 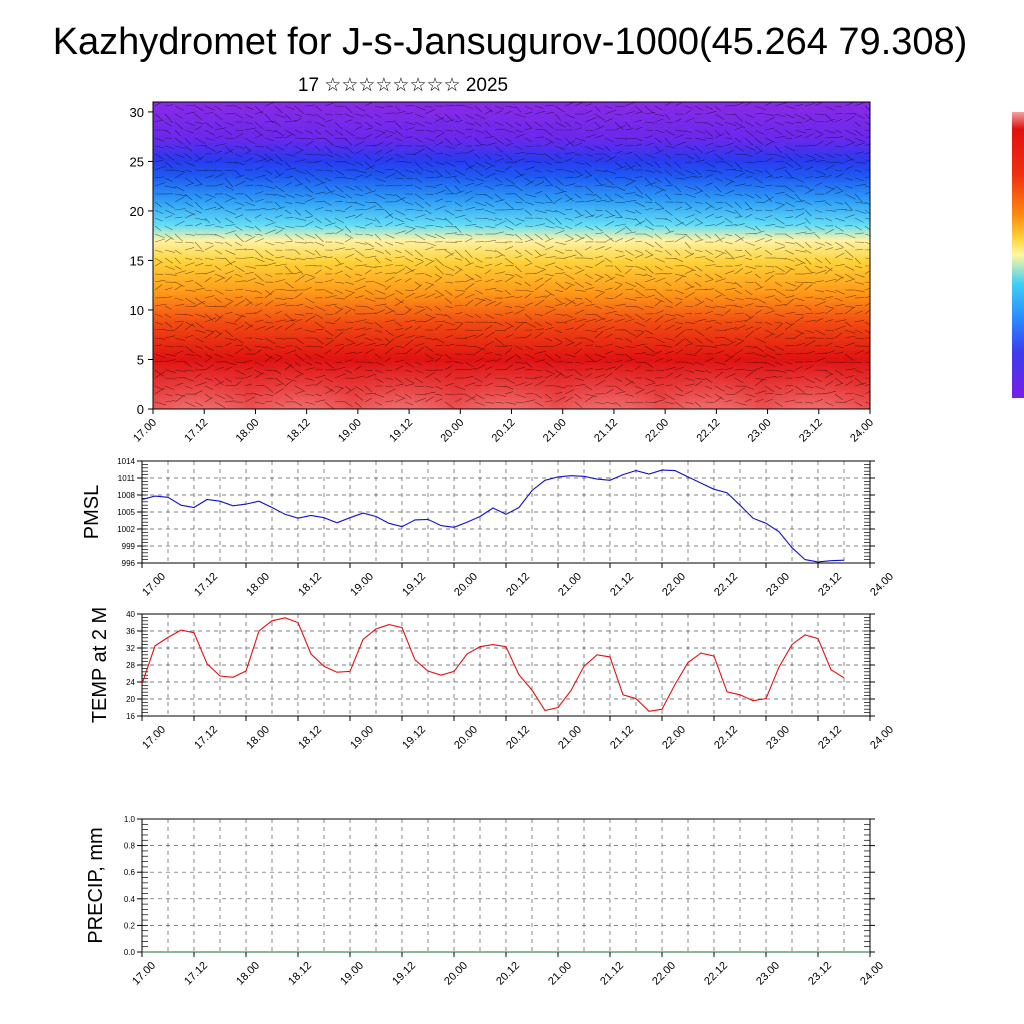 What do you see at coordinates (403, 85) in the screenshot?
I see `chart-subtitle: 17 ☆☆☆☆☆☆☆☆ 2025` at bounding box center [403, 85].